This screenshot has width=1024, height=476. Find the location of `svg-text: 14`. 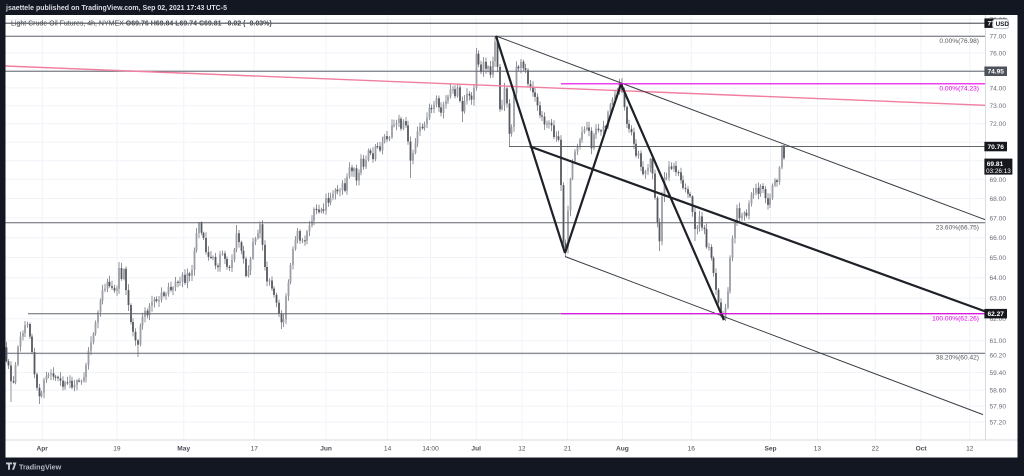

svg-text: 14 is located at coordinates (388, 449).